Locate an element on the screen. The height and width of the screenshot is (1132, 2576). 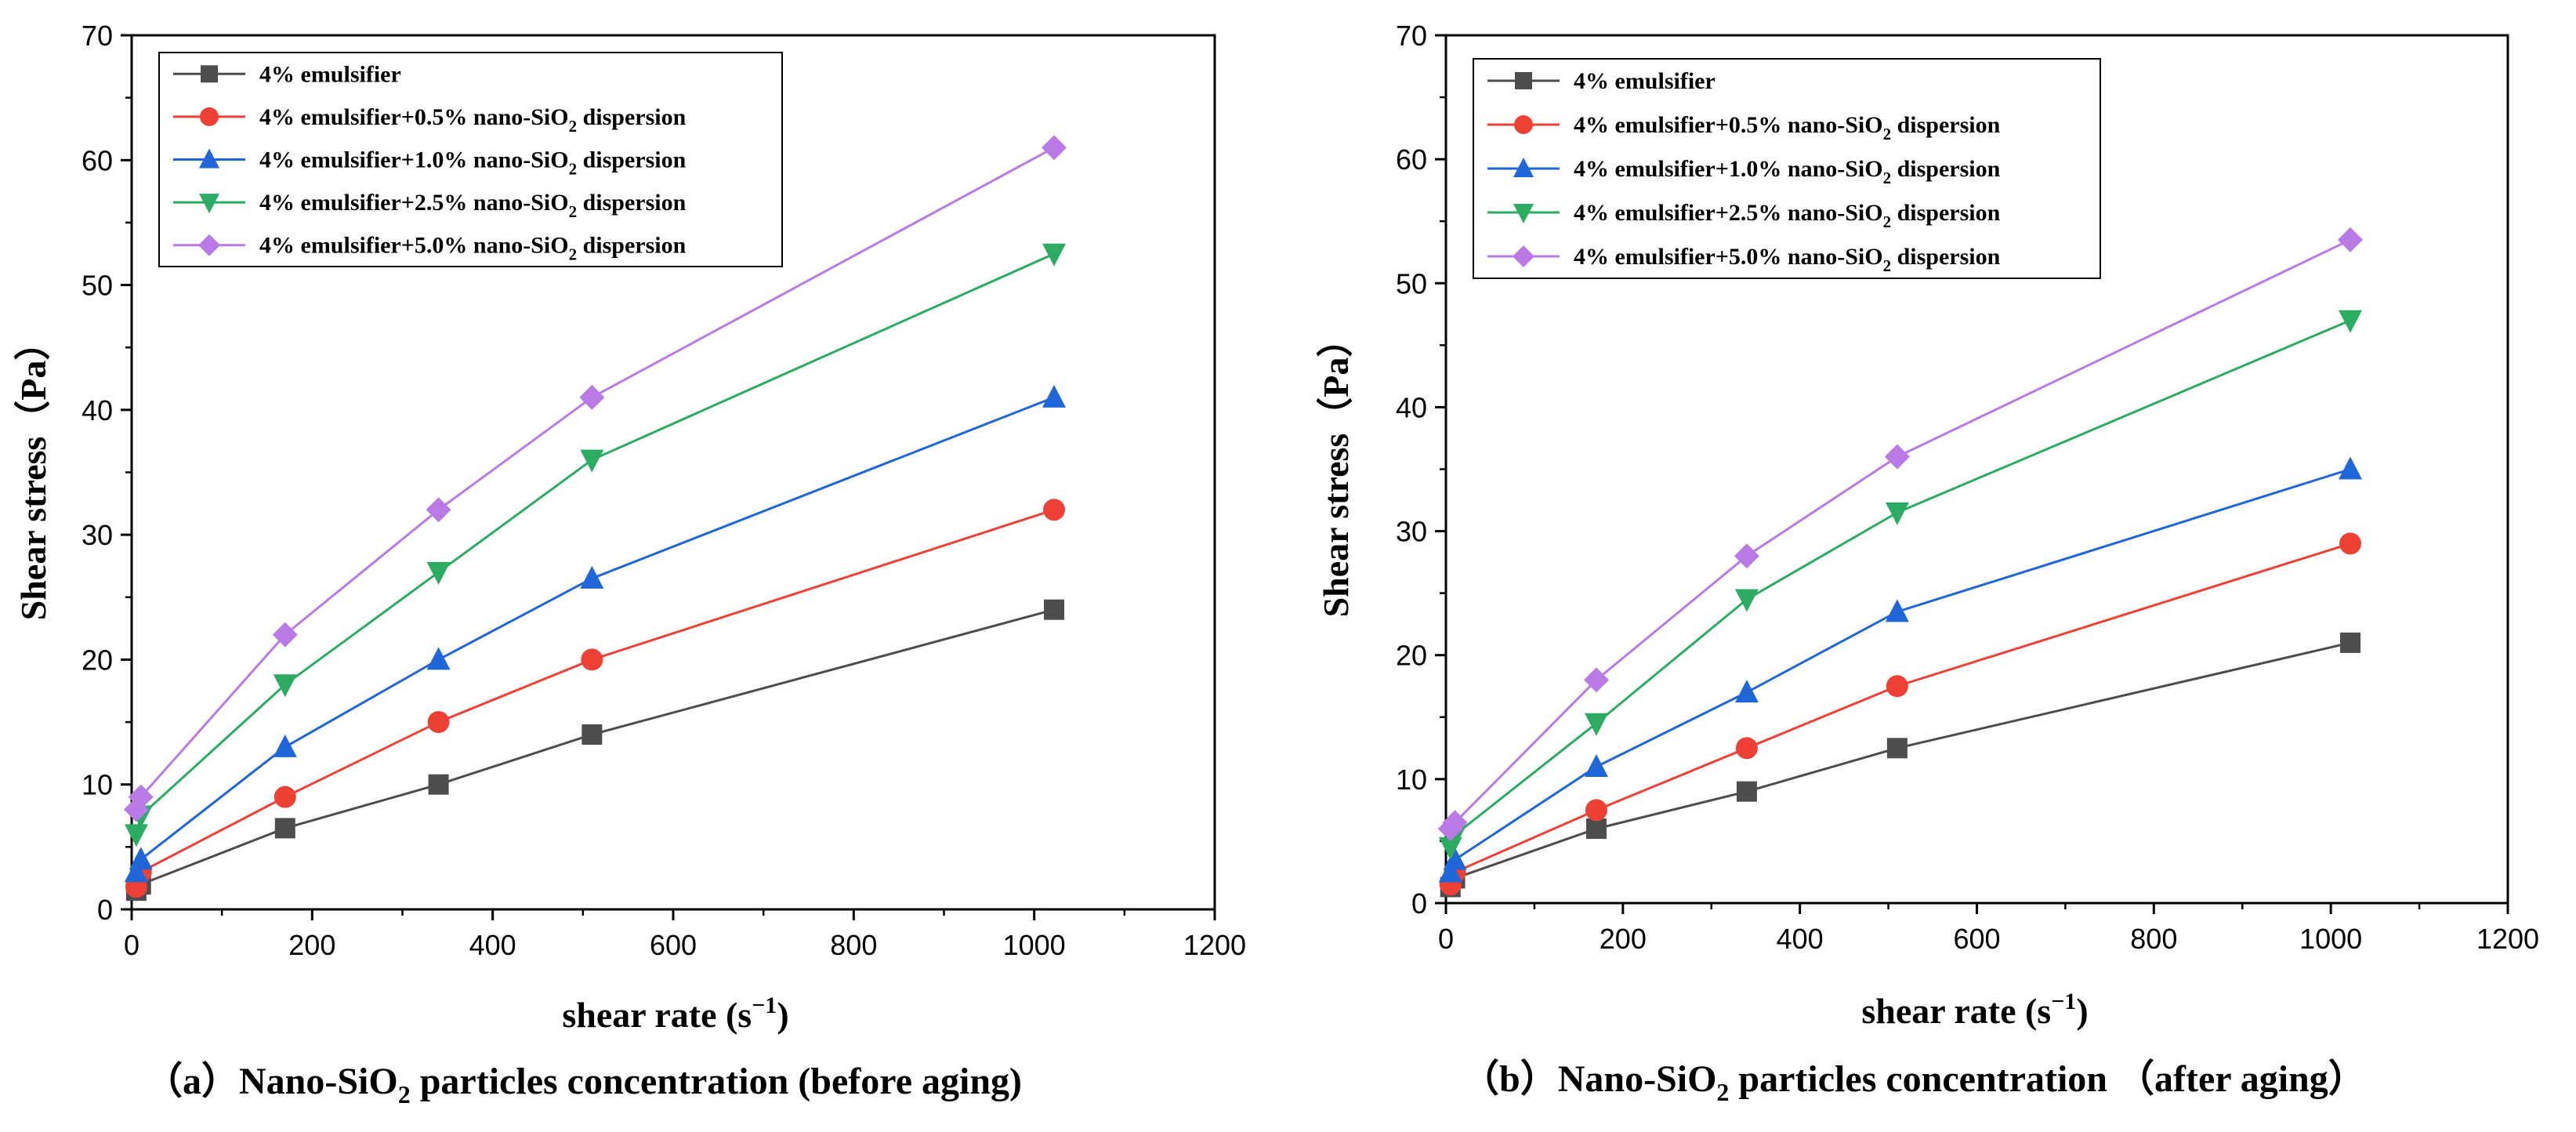
x-tick-label: 800 is located at coordinates (853, 945).